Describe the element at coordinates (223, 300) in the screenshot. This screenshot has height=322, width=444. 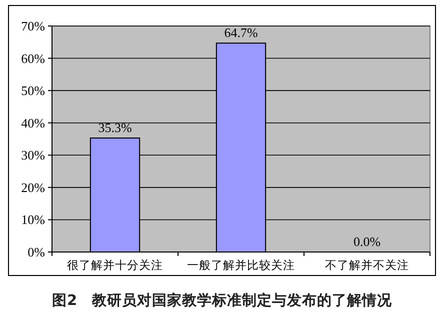
I see `text: 图2 教研员对国家教学标准制定与发布的了解情况` at that location.